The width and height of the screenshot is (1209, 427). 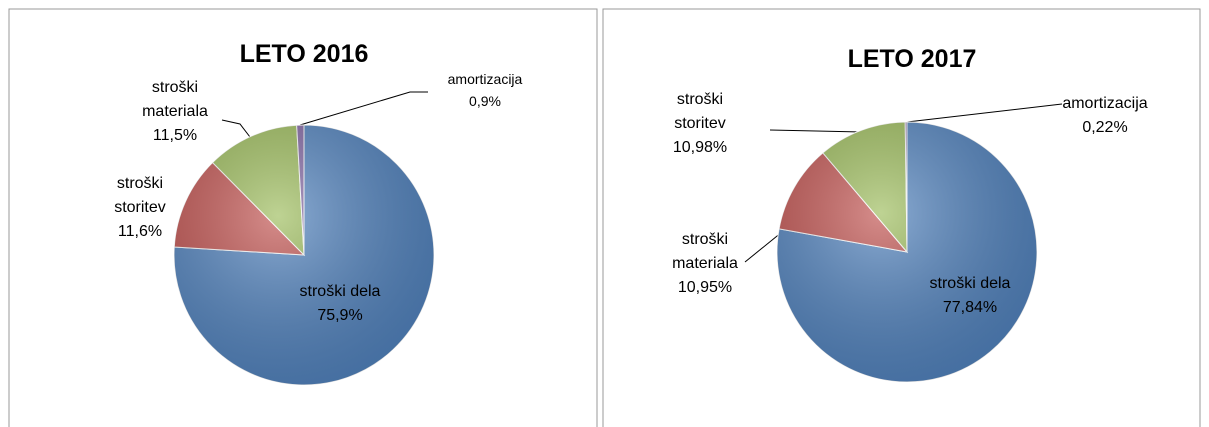 I want to click on data-label: stroški storitev 11,6%, so click(x=140, y=208).